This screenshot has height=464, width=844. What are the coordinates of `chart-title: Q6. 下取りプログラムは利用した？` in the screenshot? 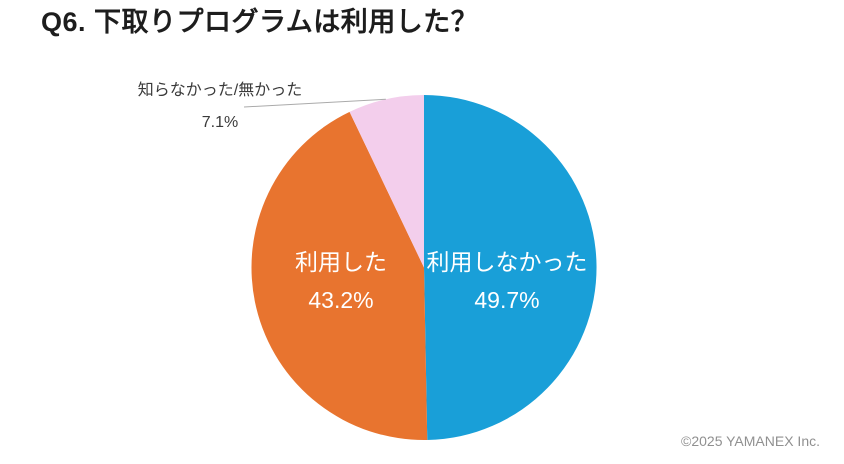 It's located at (260, 22).